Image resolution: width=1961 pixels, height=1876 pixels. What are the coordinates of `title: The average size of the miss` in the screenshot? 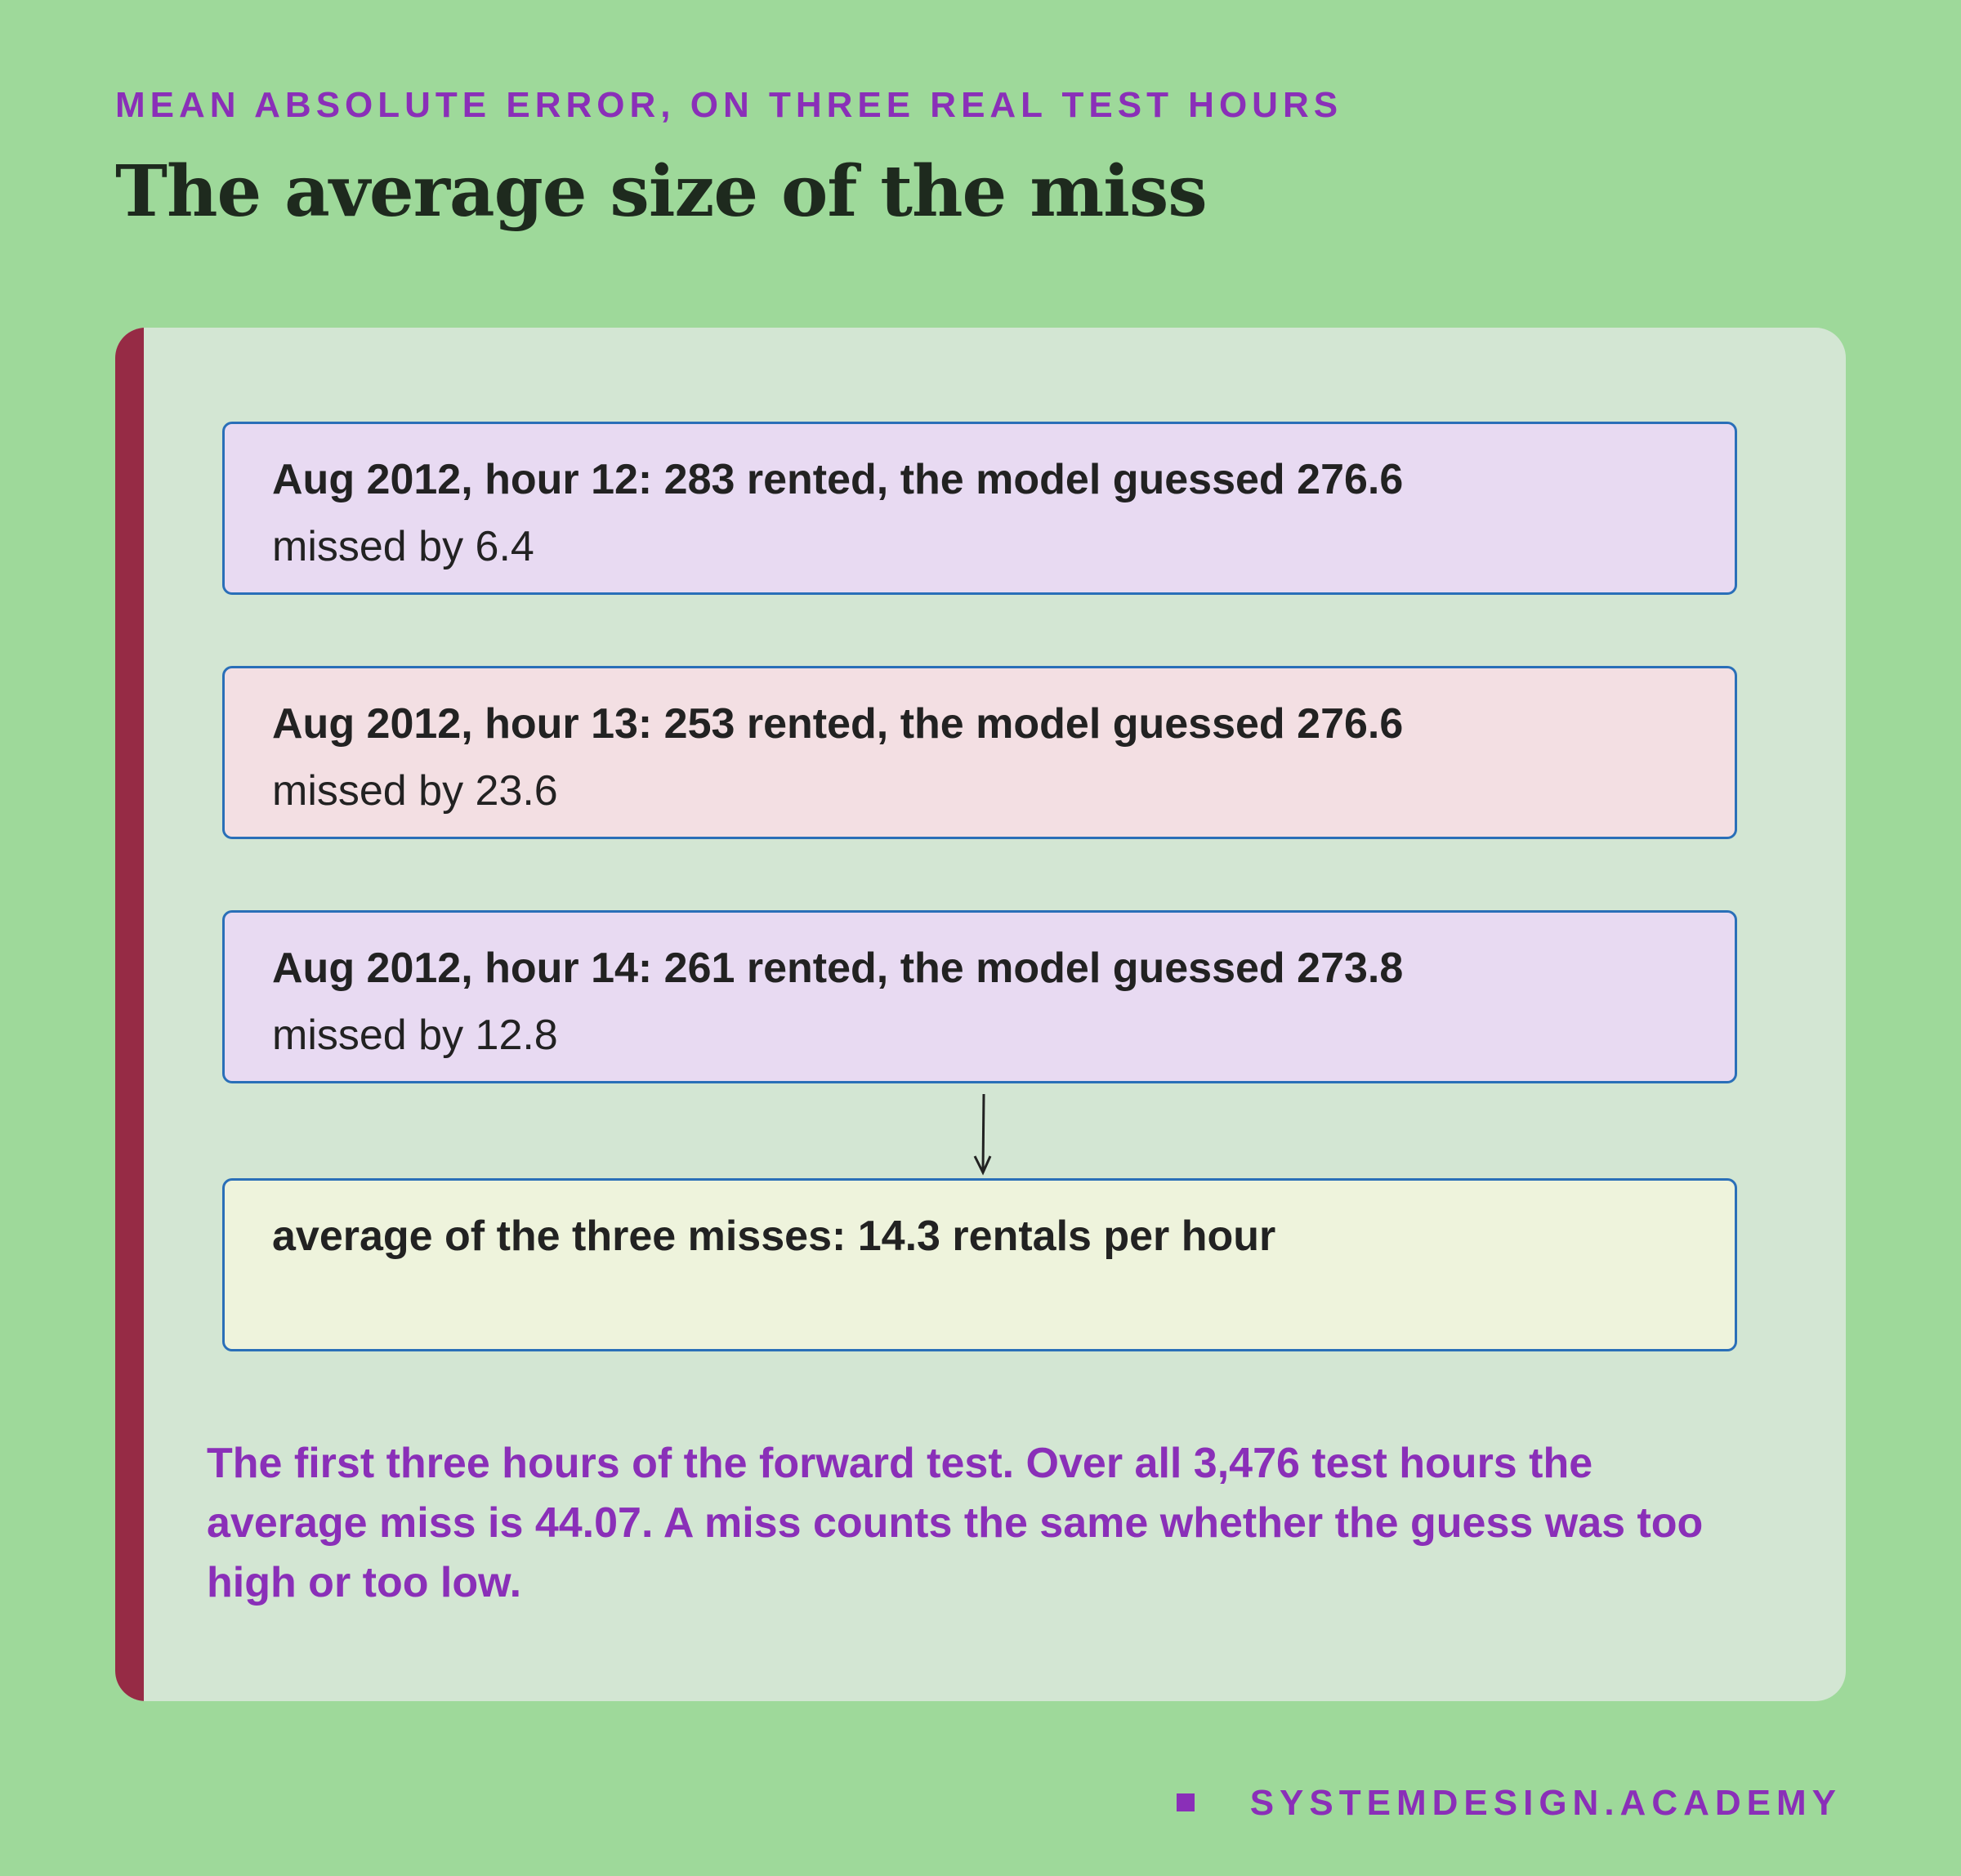 It's located at (662, 191).